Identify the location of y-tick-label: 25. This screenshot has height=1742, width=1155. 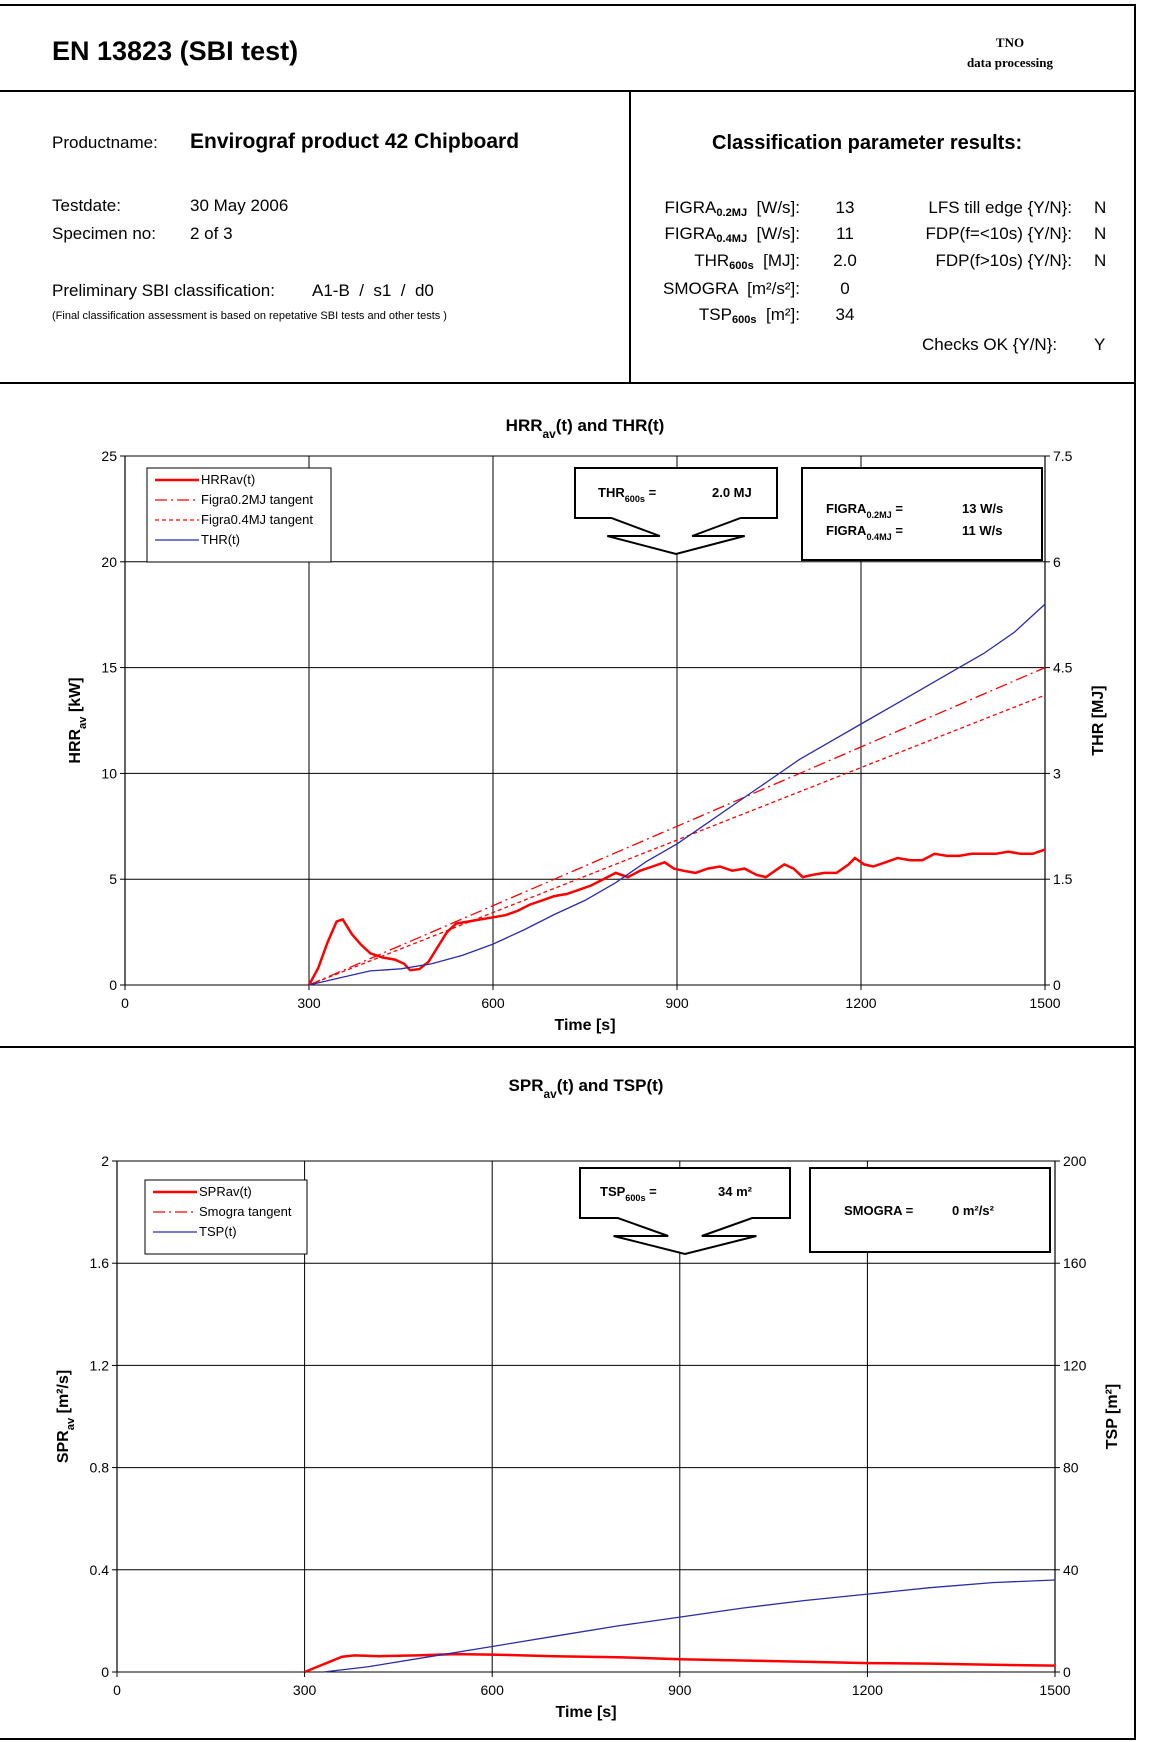
(109, 456).